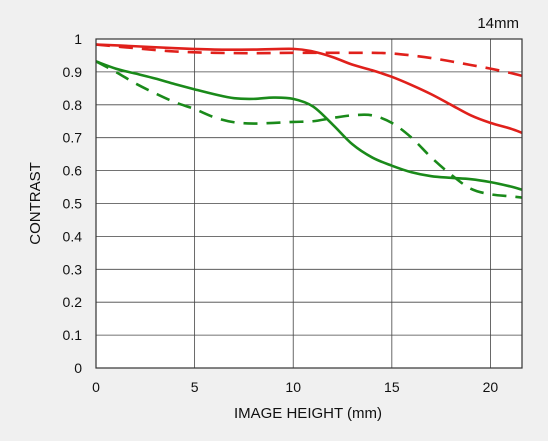 This screenshot has height=441, width=548. I want to click on y-tick-label: 0.5, so click(73, 204).